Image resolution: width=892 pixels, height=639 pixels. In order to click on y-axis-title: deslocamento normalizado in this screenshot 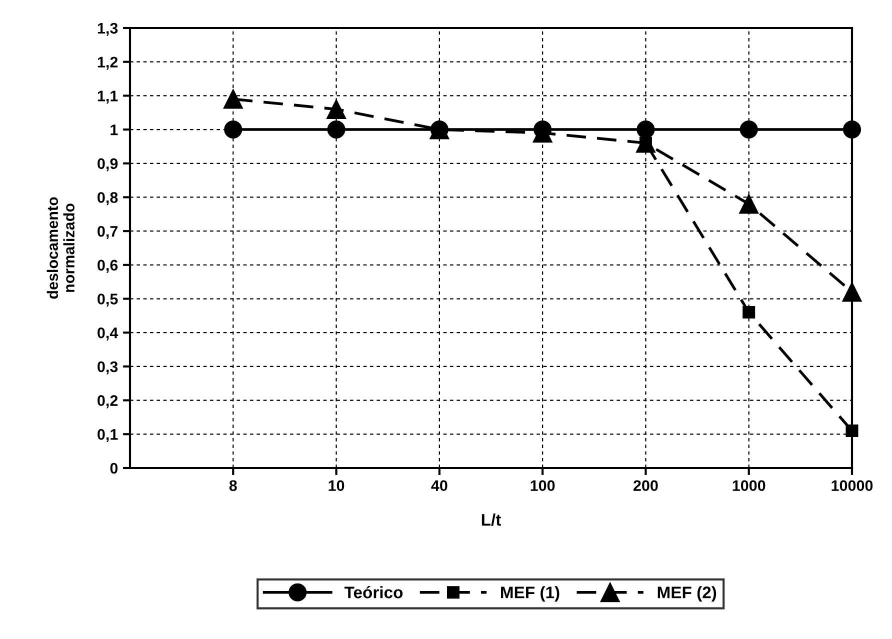, I will do `click(60, 248)`.